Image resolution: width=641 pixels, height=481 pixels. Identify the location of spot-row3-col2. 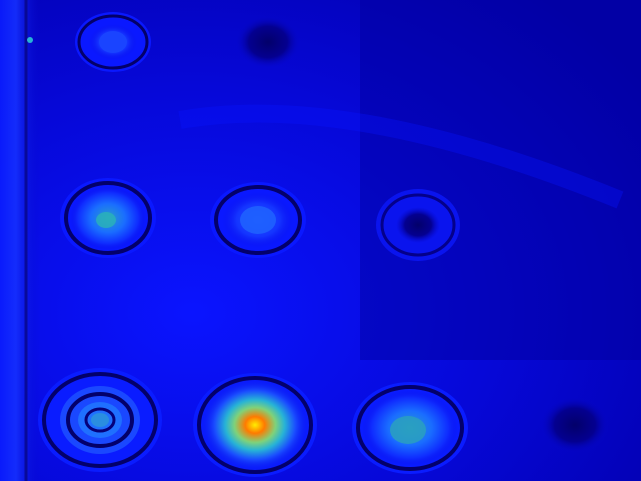
(255, 425).